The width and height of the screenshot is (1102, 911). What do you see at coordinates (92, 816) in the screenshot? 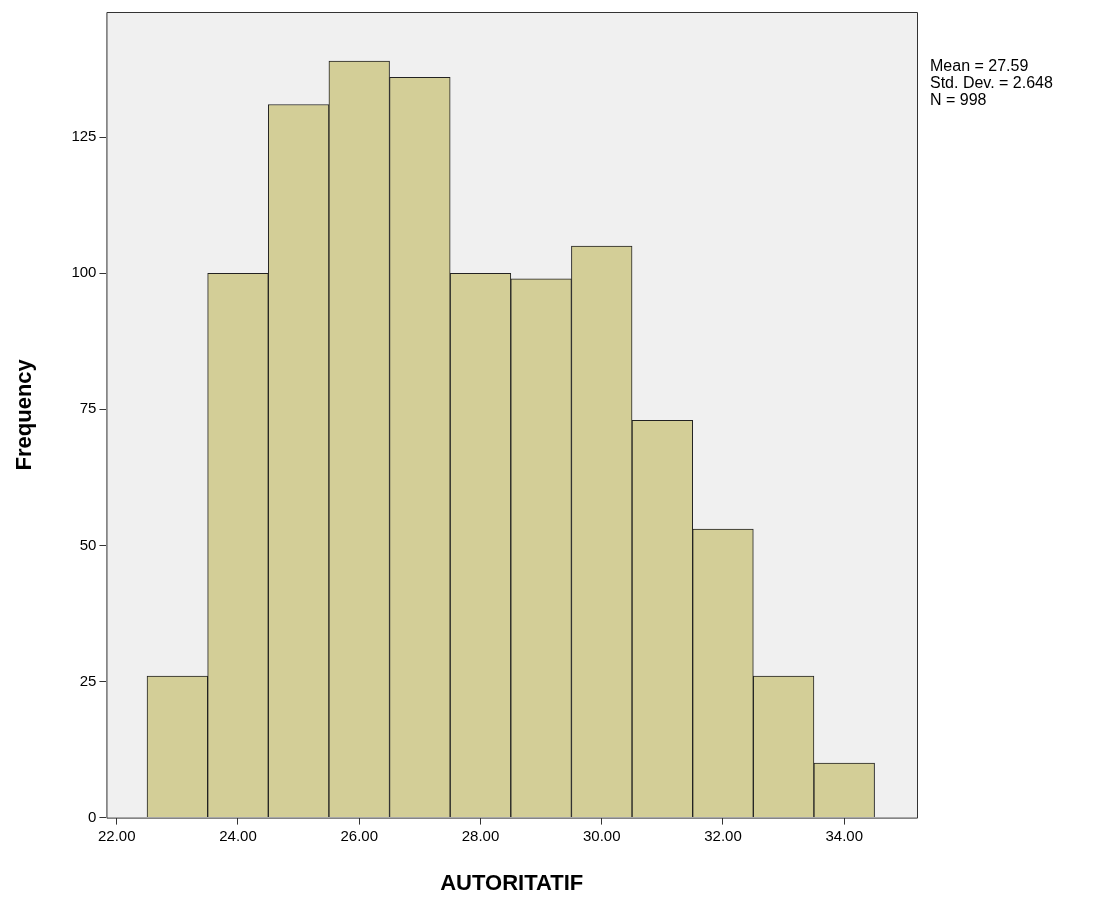
I see `y-tick-label: 0` at bounding box center [92, 816].